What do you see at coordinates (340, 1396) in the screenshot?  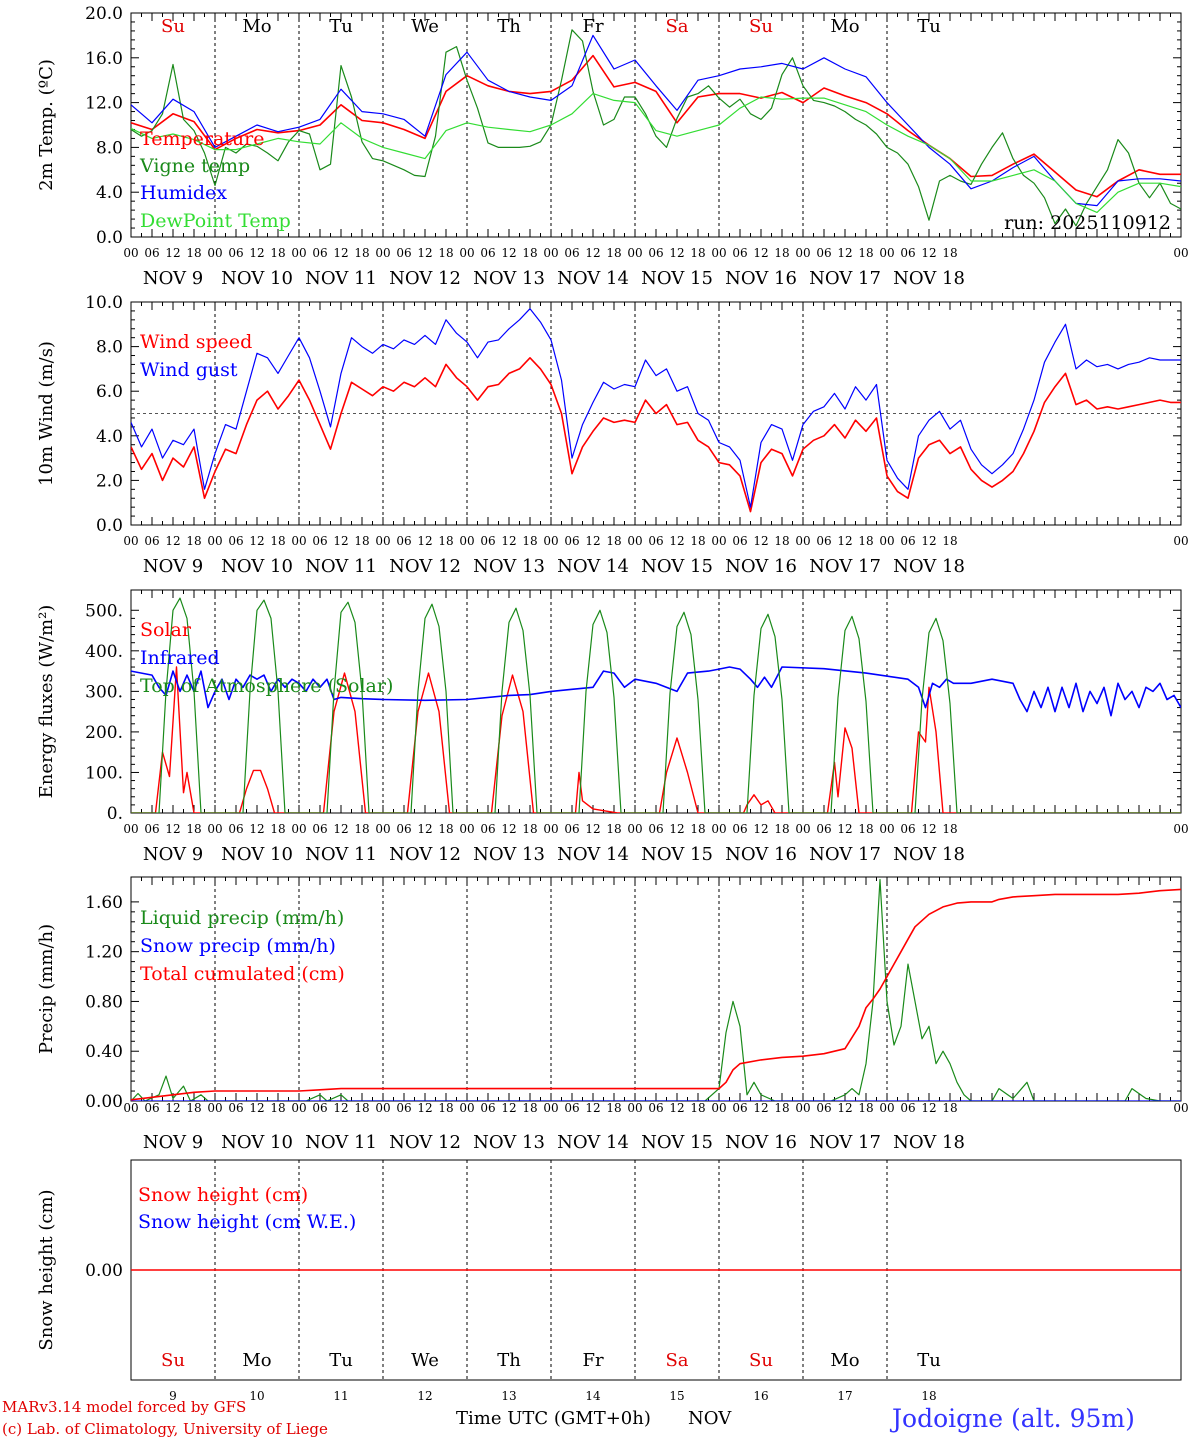 I see `snow-day-date: 11` at bounding box center [340, 1396].